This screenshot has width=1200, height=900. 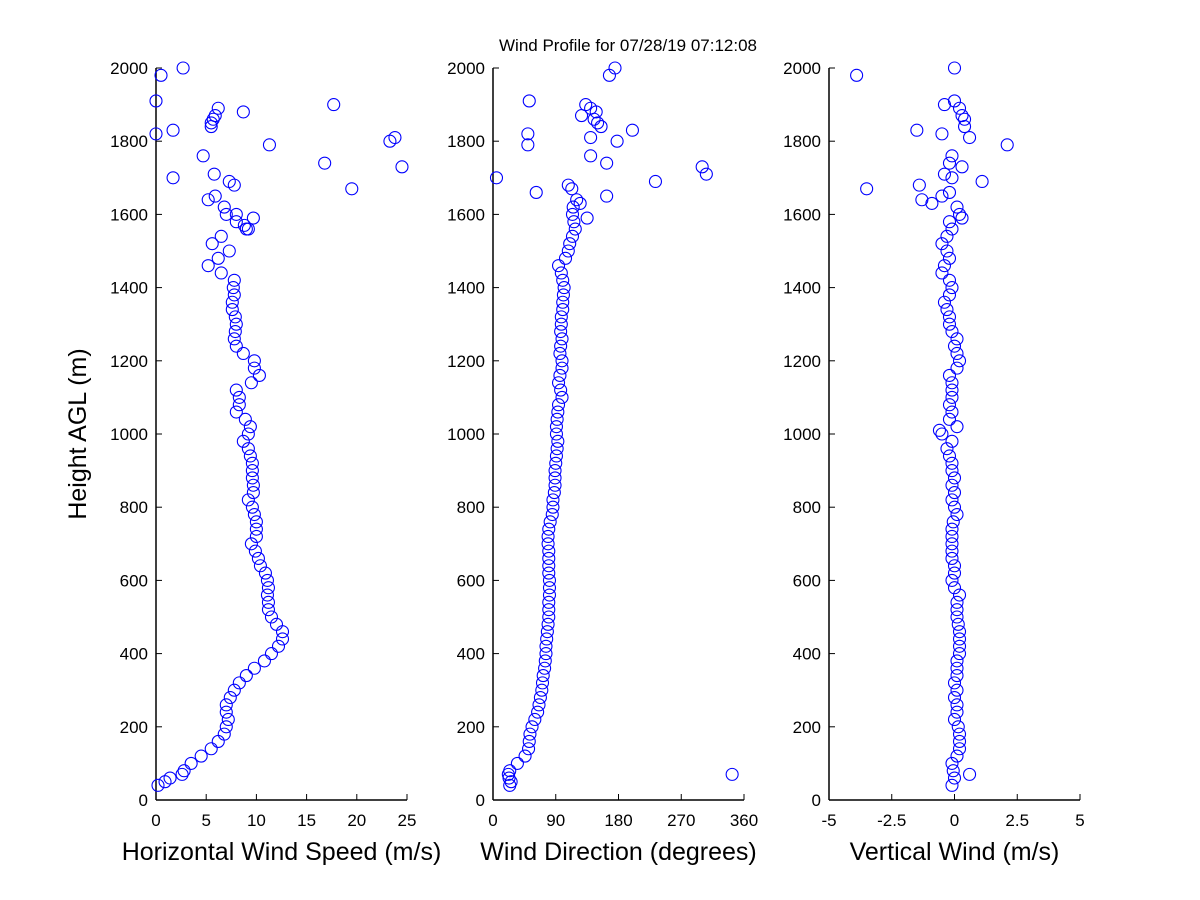 I want to click on y-tick-label: 600, so click(x=807, y=580).